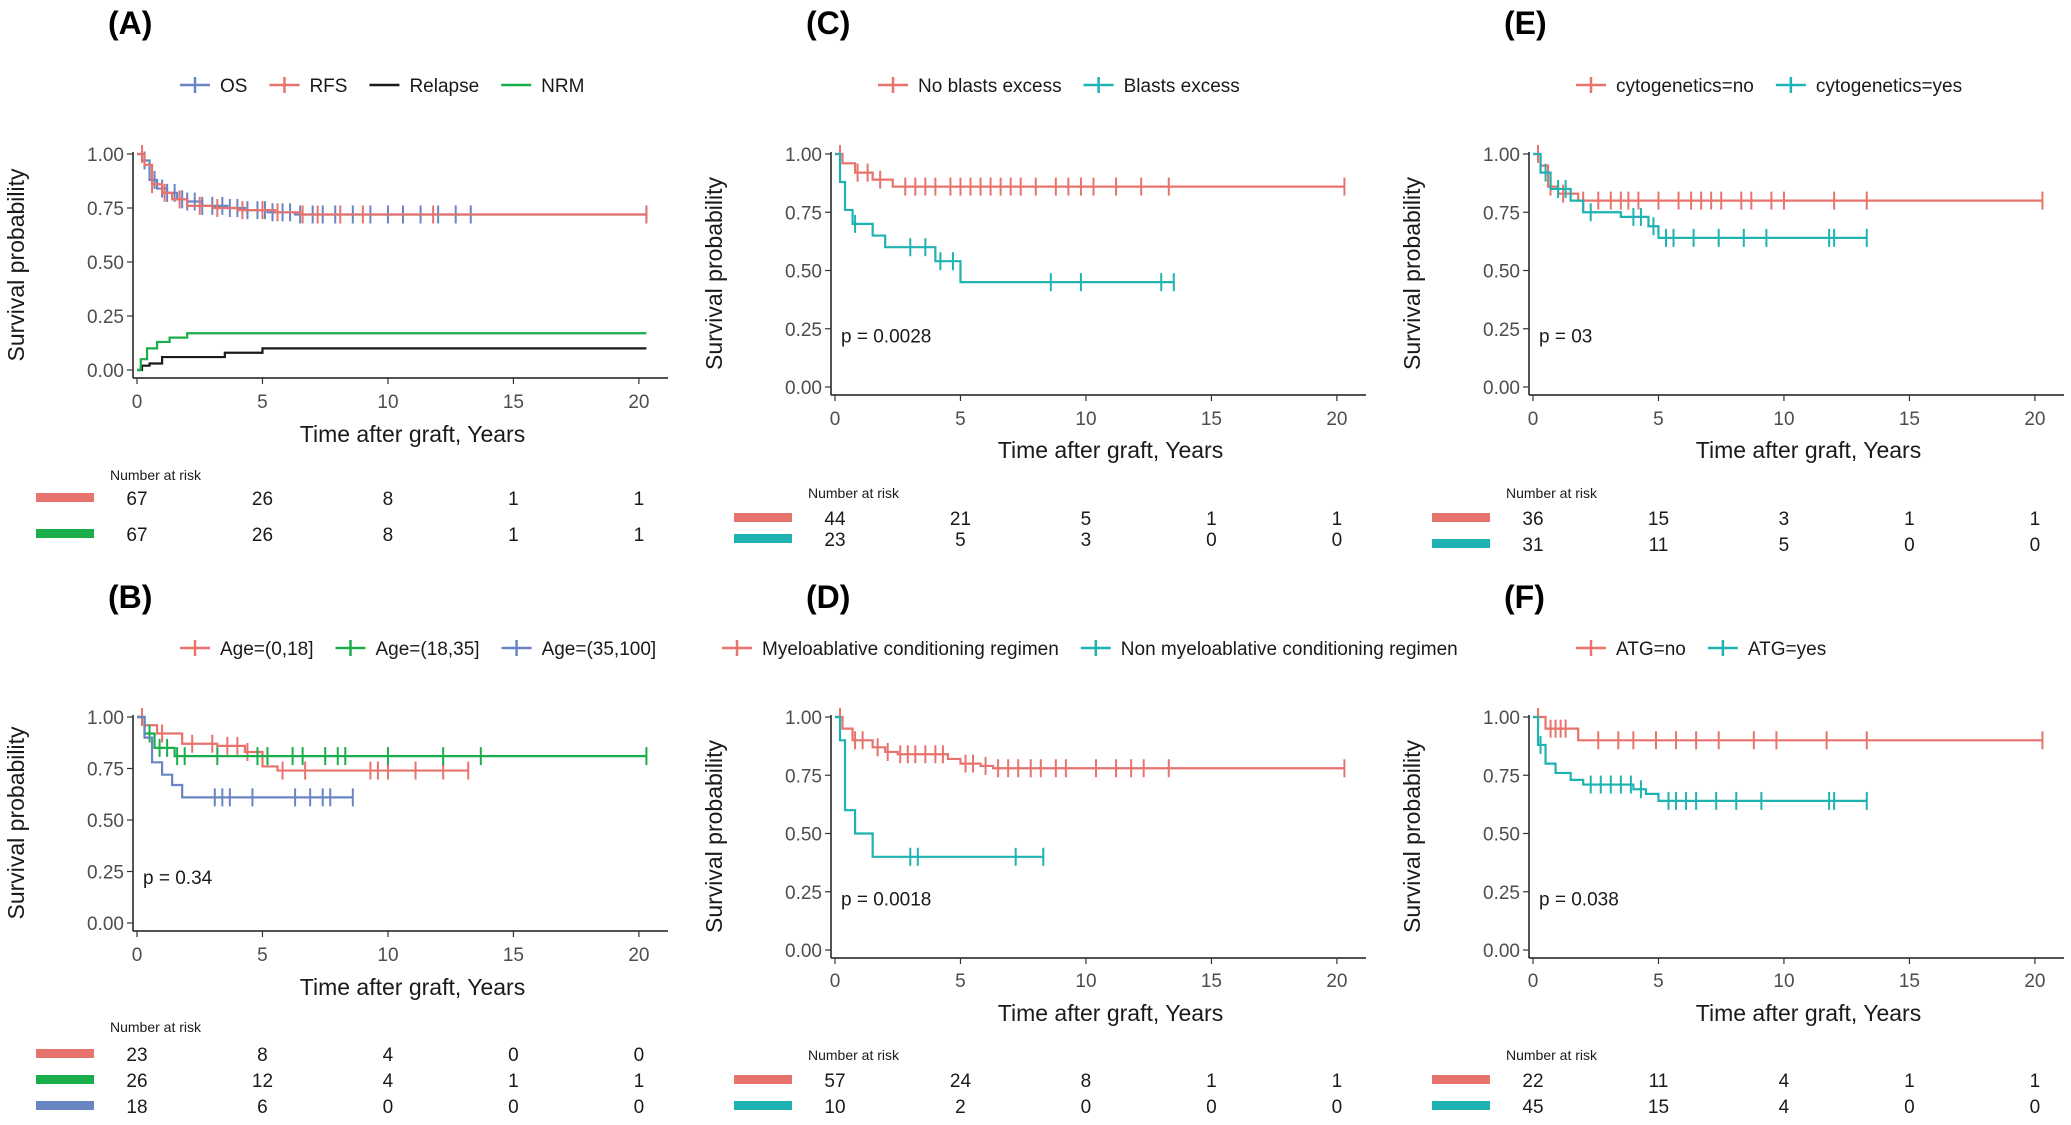 The height and width of the screenshot is (1125, 2071). Describe the element at coordinates (267, 649) in the screenshot. I see `legend-label: Age=(0,18]` at that location.